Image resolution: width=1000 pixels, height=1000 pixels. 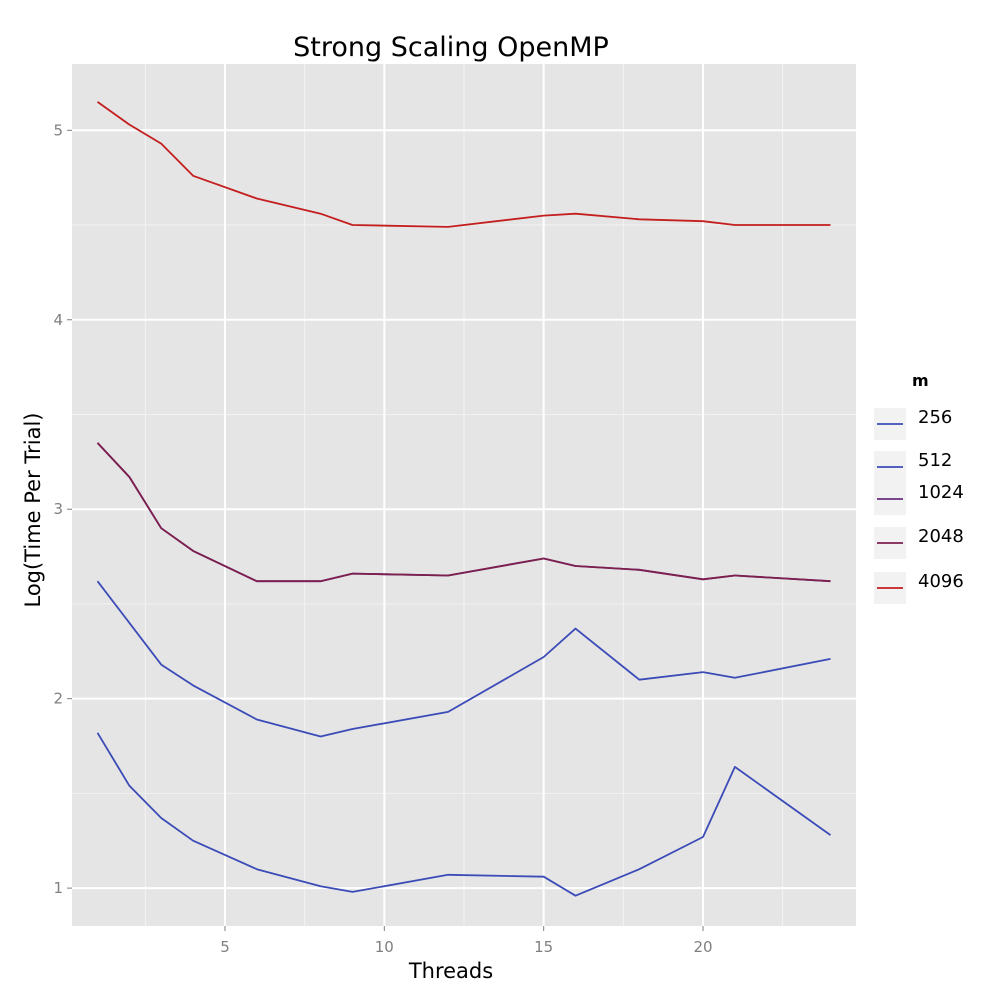 I want to click on x-tick-label: 10, so click(x=384, y=947).